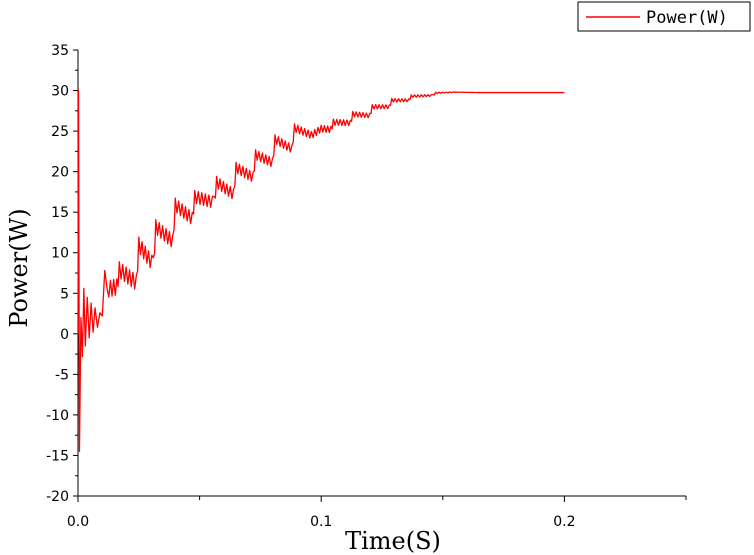  What do you see at coordinates (57, 497) in the screenshot?
I see `y-tick-label: -20` at bounding box center [57, 497].